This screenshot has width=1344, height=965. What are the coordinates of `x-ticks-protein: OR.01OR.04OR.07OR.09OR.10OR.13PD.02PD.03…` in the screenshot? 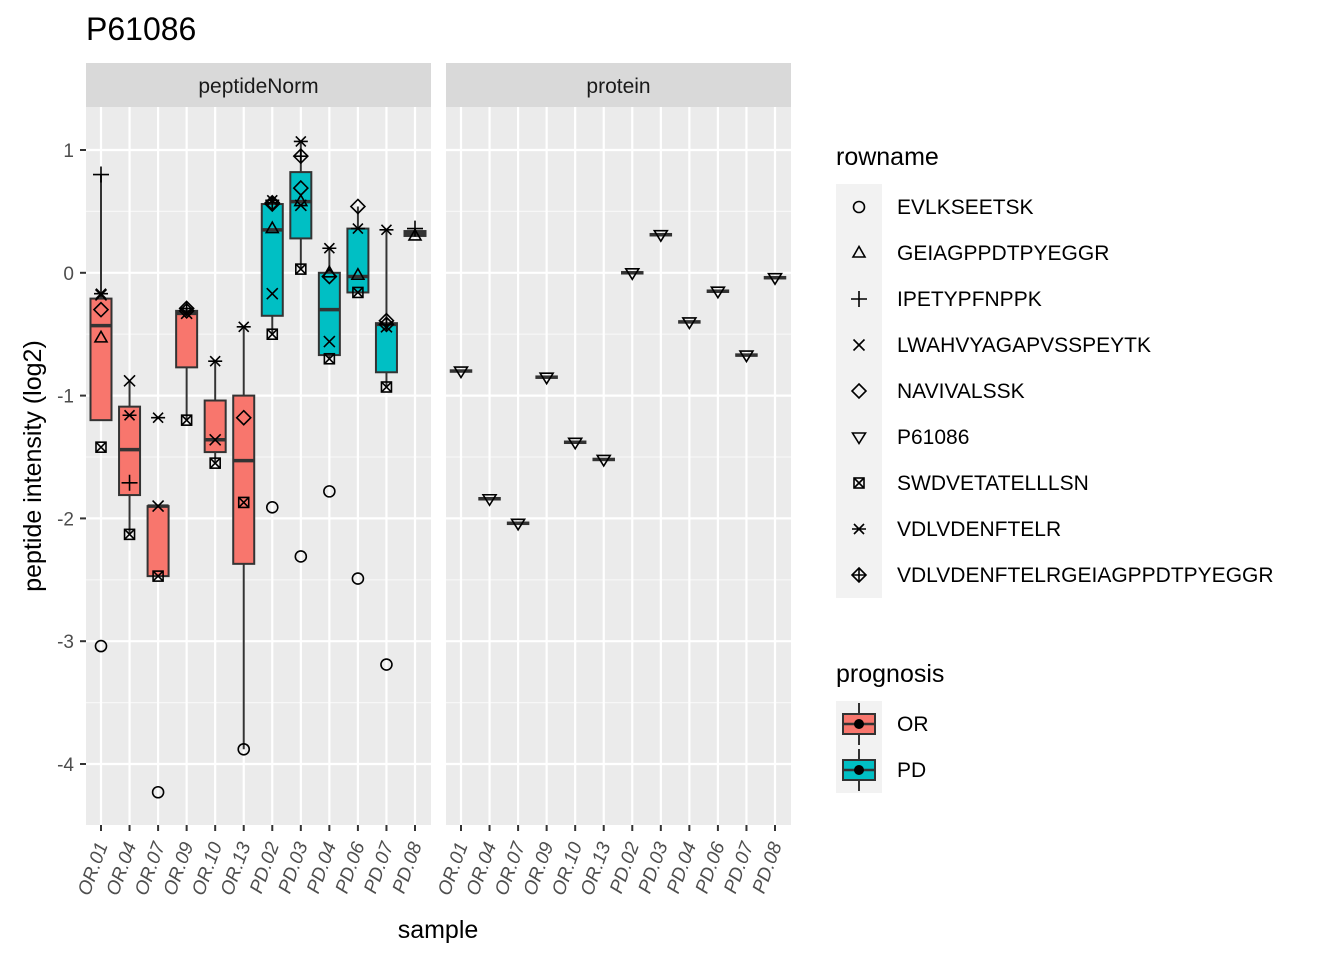 It's located at (610, 861).